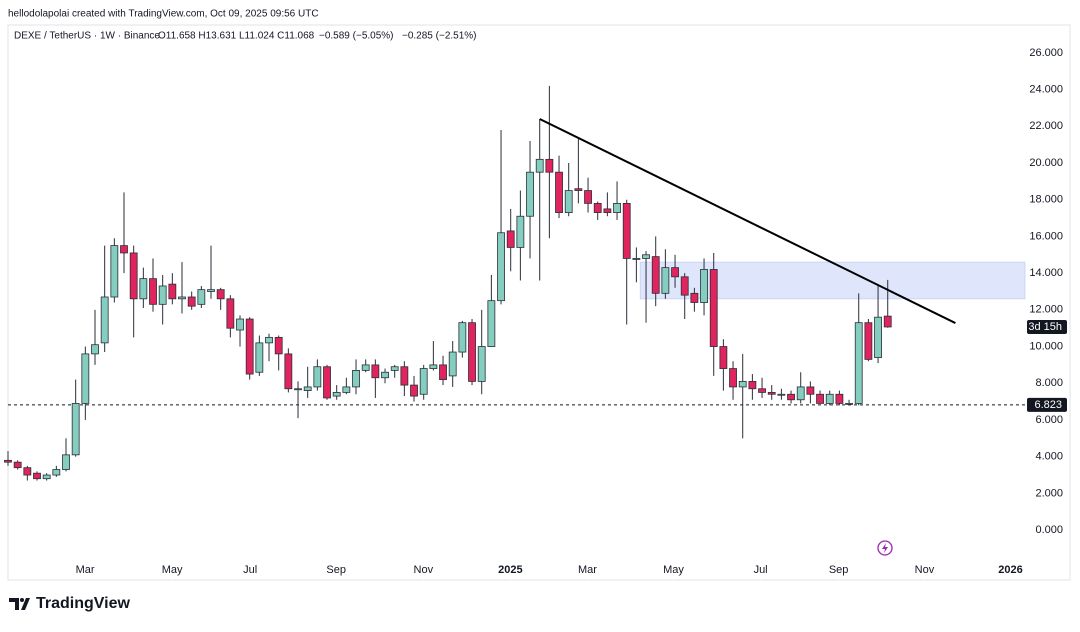 The height and width of the screenshot is (632, 1080). Describe the element at coordinates (1010, 570) in the screenshot. I see `x-tick-label: 2026` at that location.